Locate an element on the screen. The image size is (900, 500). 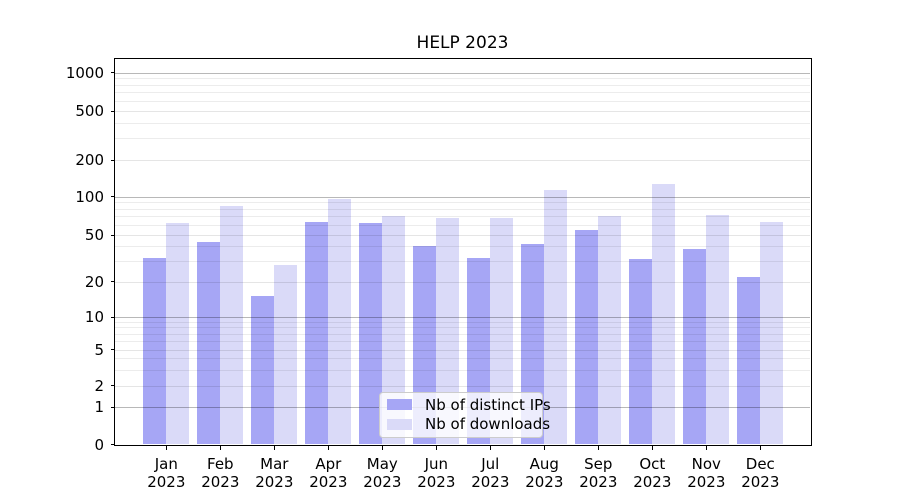
bar-nb-of-downloads-apr is located at coordinates (340, 322).